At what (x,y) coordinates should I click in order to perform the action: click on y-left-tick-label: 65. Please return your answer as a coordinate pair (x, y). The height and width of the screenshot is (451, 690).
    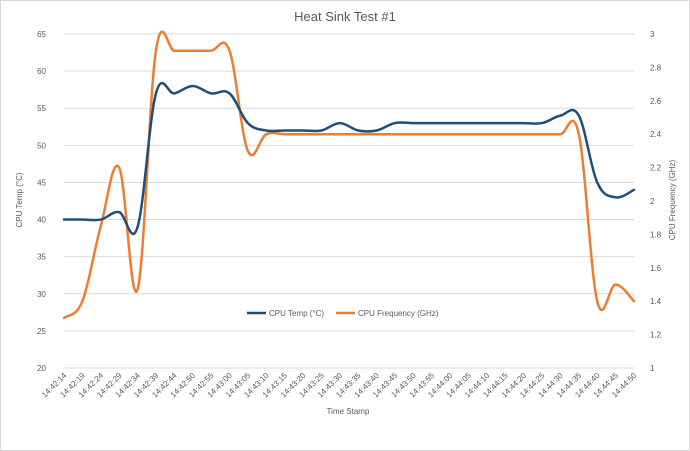
    Looking at the image, I should click on (41, 34).